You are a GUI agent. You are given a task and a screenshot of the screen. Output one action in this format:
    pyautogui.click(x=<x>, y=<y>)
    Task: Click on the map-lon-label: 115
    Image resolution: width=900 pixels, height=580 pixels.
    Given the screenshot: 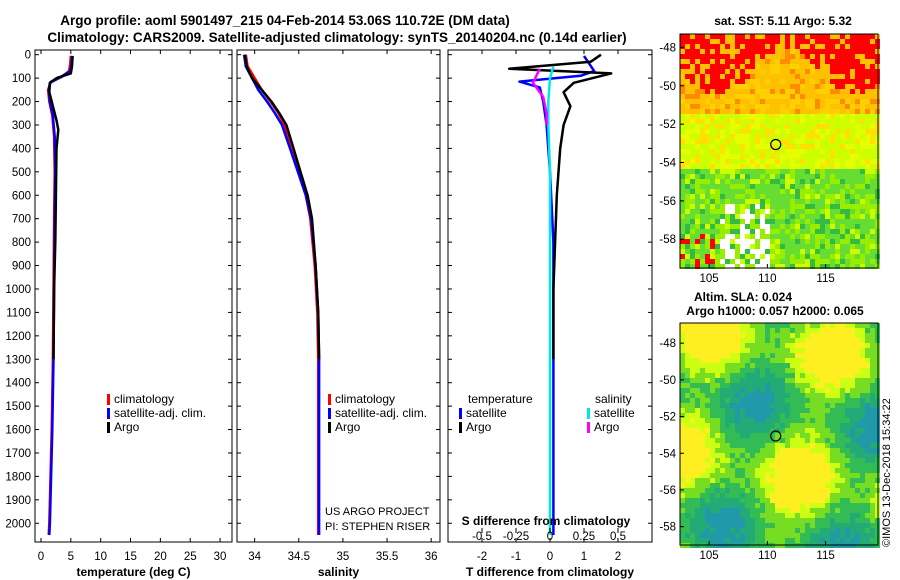 What is the action you would take?
    pyautogui.click(x=825, y=556)
    